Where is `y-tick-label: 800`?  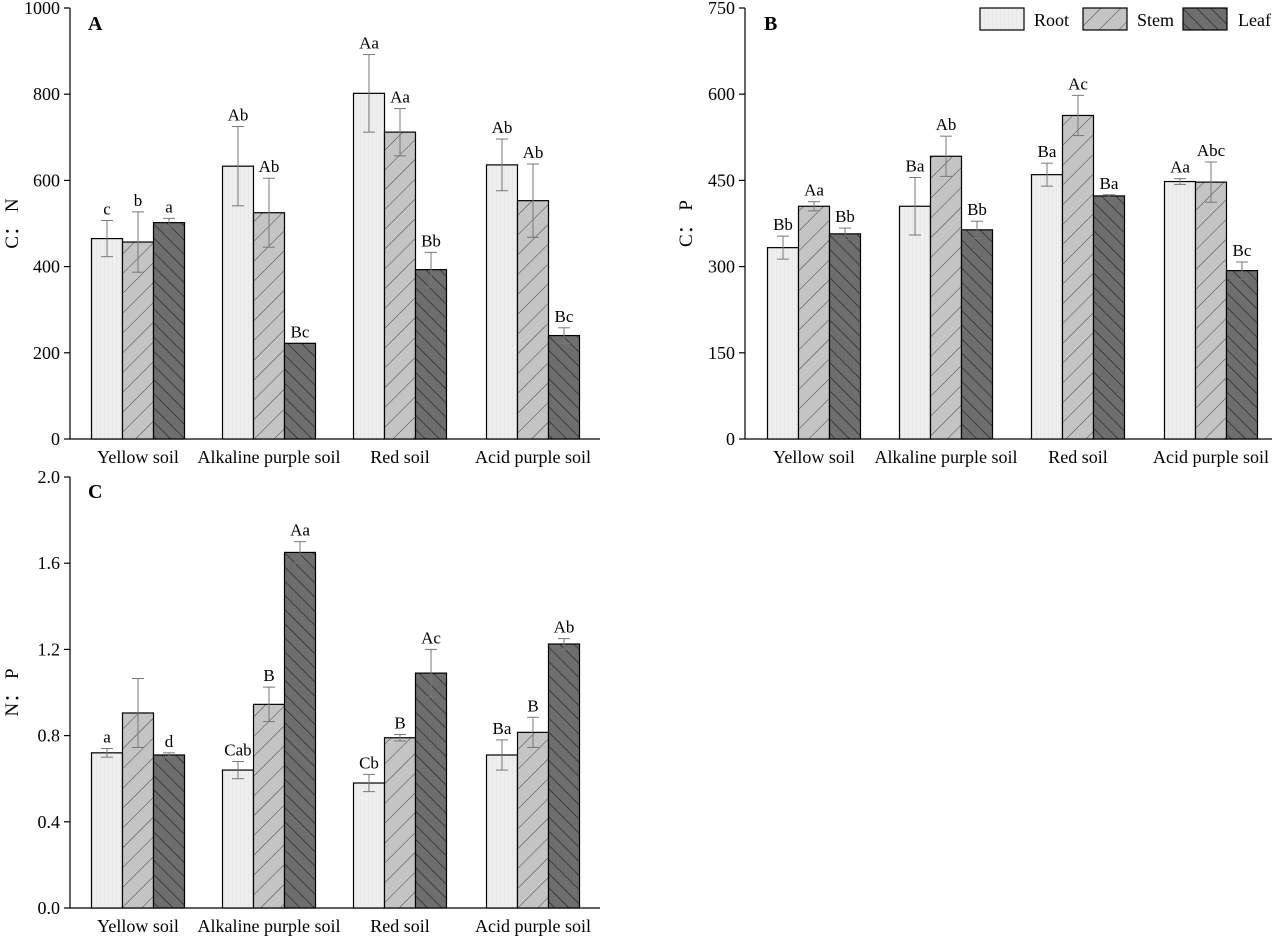 y-tick-label: 800 is located at coordinates (46, 94).